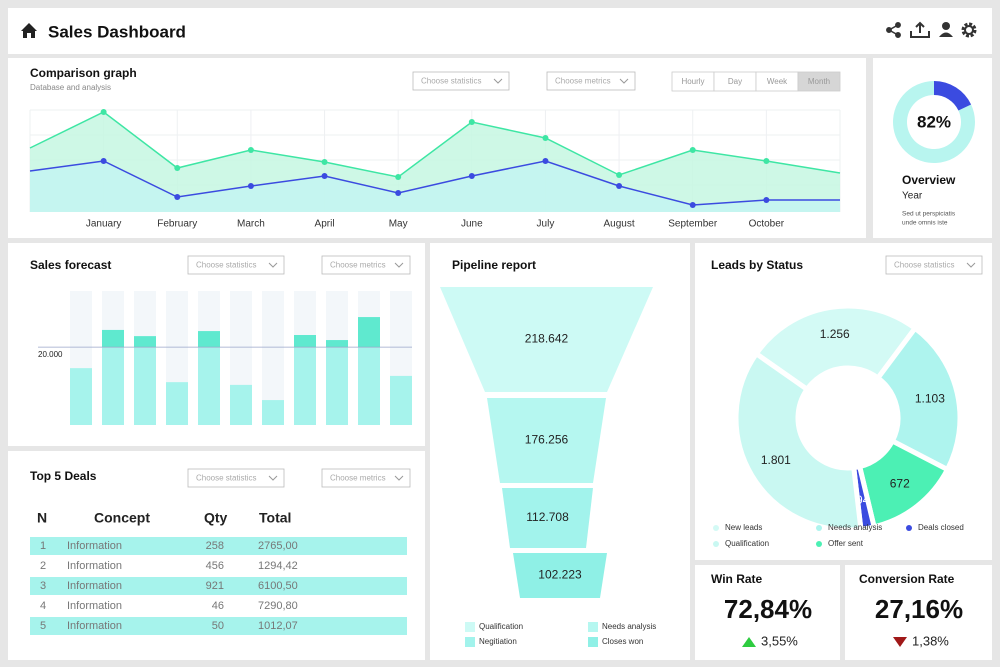 Image resolution: width=1000 pixels, height=667 pixels. What do you see at coordinates (619, 224) in the screenshot?
I see `x-tick-label: August` at bounding box center [619, 224].